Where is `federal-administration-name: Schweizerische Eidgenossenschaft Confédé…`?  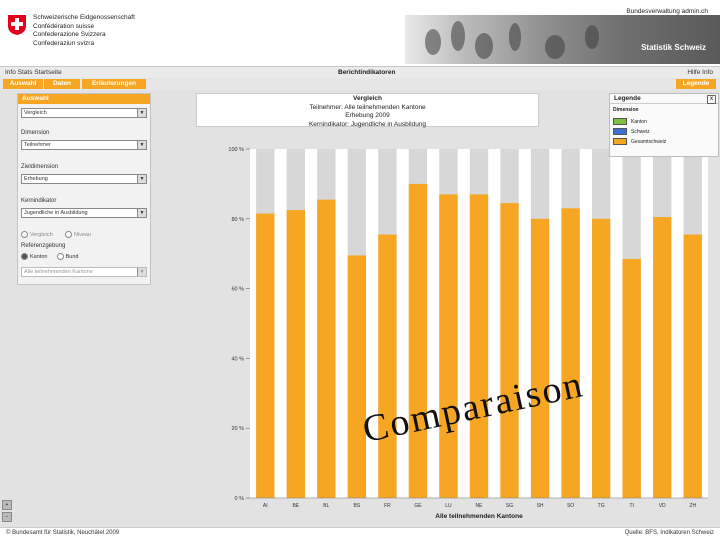 federal-administration-name: Schweizerische Eidgenossenschaft Confédé… is located at coordinates (84, 31).